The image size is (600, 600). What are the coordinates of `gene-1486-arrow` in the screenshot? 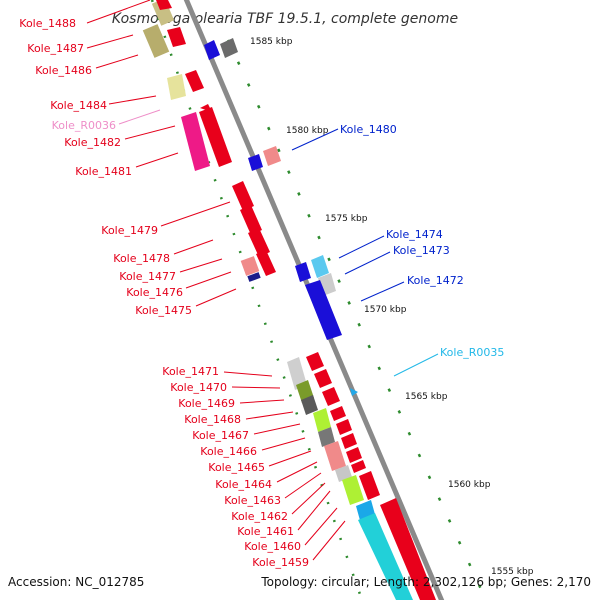 It's located at (176, 37).